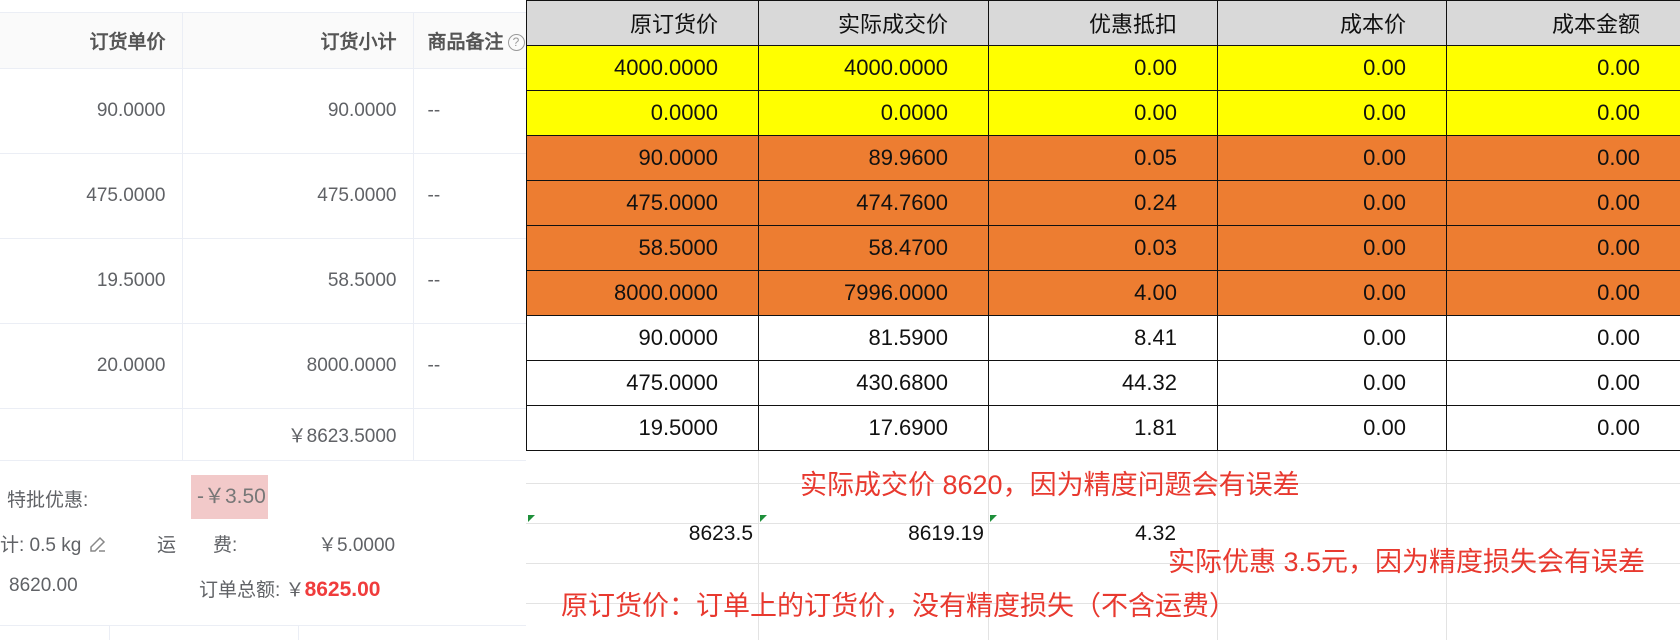 Image resolution: width=1680 pixels, height=640 pixels. I want to click on sum-actual-price: 8619.19, so click(946, 533).